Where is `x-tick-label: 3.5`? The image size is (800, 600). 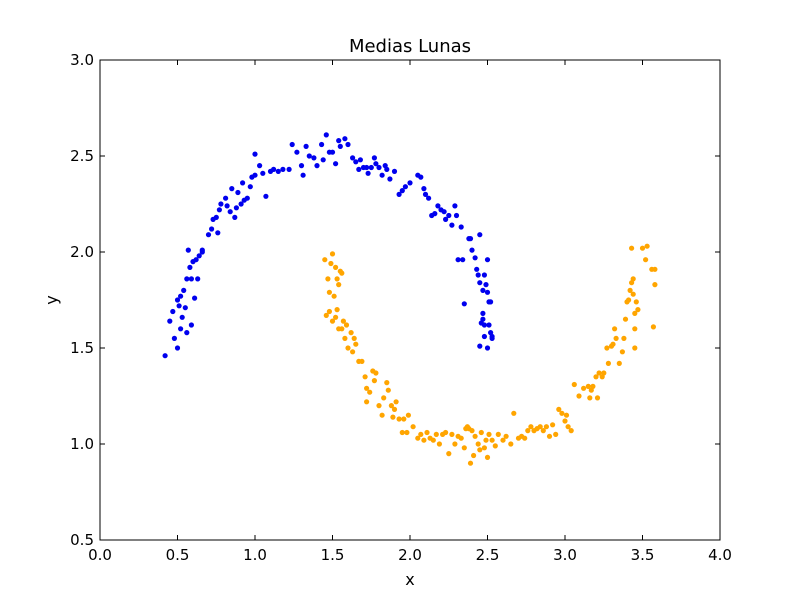 x-tick-label: 3.5 is located at coordinates (643, 555).